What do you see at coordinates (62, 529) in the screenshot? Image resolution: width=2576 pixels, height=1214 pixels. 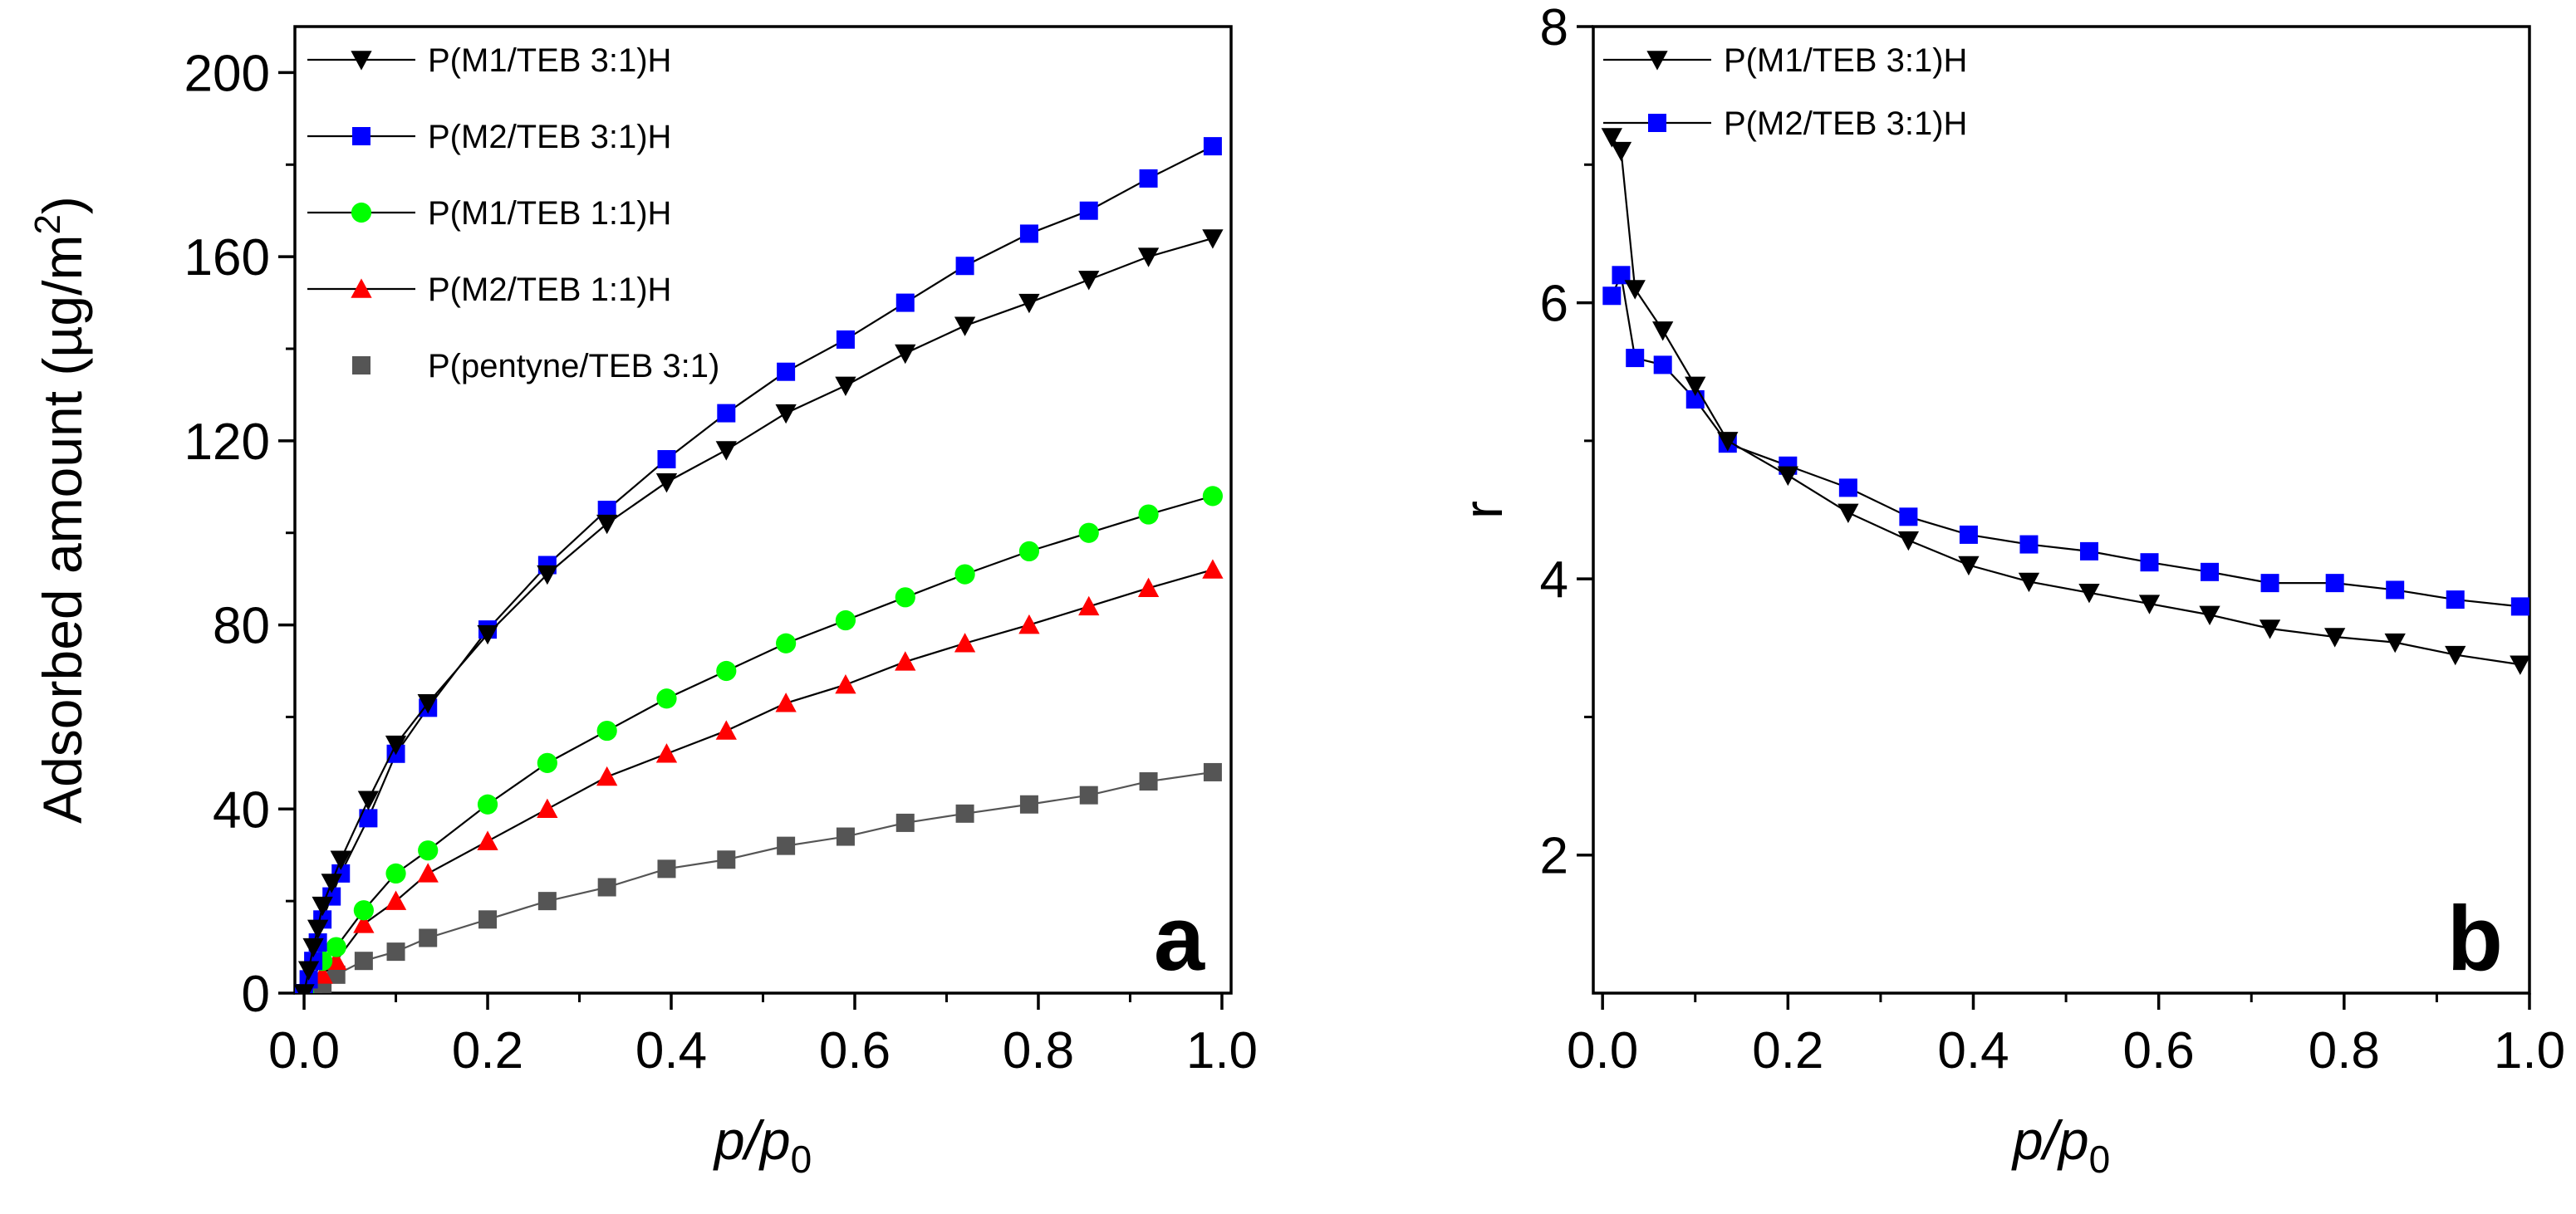 I see `y-axis-title-base: Adsorbed amount (µg/m` at bounding box center [62, 529].